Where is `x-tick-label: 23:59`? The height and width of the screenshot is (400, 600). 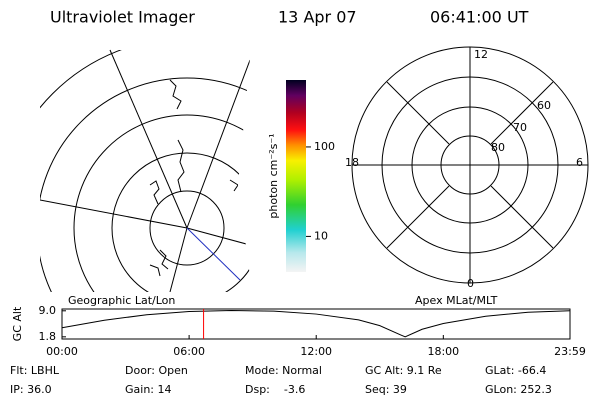
x-tick-label: 23:59 is located at coordinates (570, 351).